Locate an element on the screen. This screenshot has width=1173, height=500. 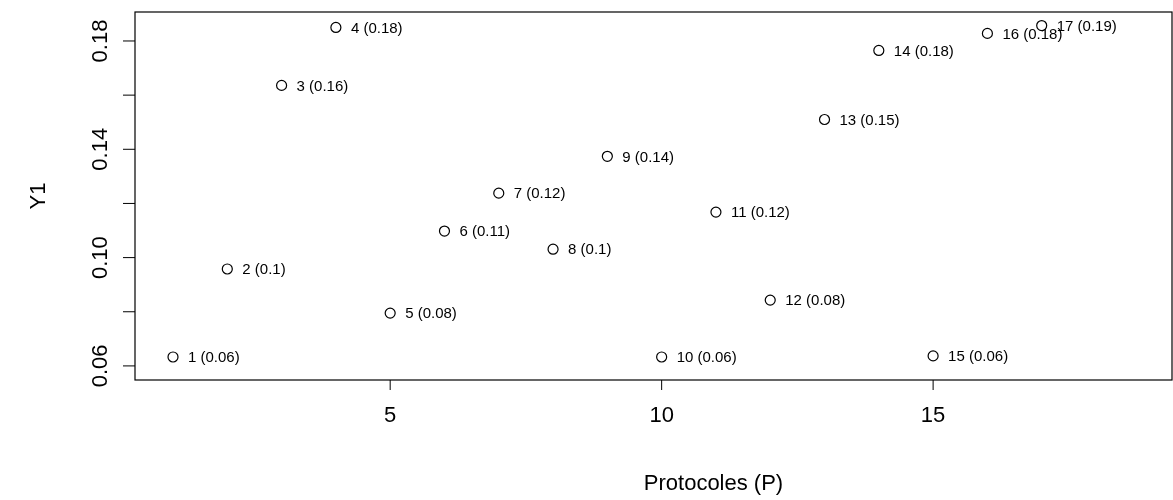
y-axis-title: Y1 is located at coordinates (37, 196).